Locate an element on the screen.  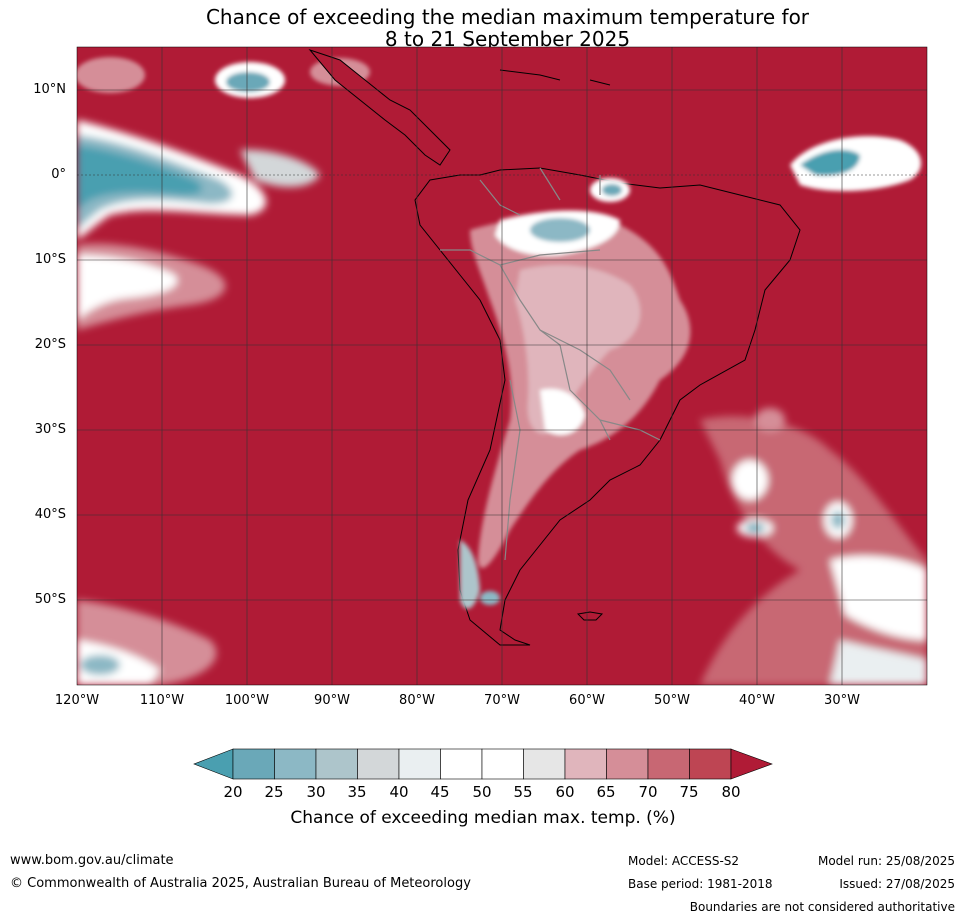
colorbar-extend-low is located at coordinates (213, 764).